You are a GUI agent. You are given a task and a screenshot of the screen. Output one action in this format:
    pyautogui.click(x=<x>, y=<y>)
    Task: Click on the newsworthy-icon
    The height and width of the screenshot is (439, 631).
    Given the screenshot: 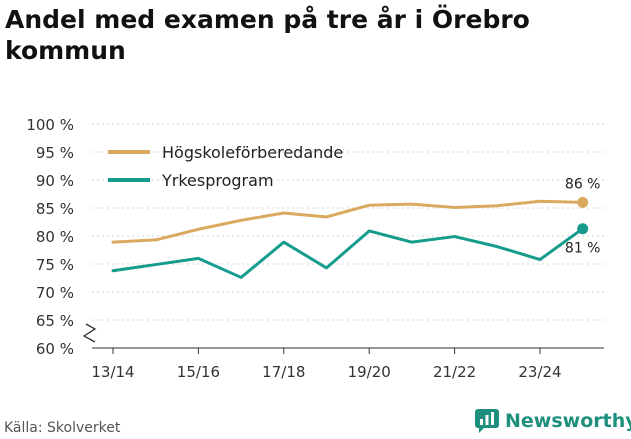 What is the action you would take?
    pyautogui.click(x=487, y=421)
    